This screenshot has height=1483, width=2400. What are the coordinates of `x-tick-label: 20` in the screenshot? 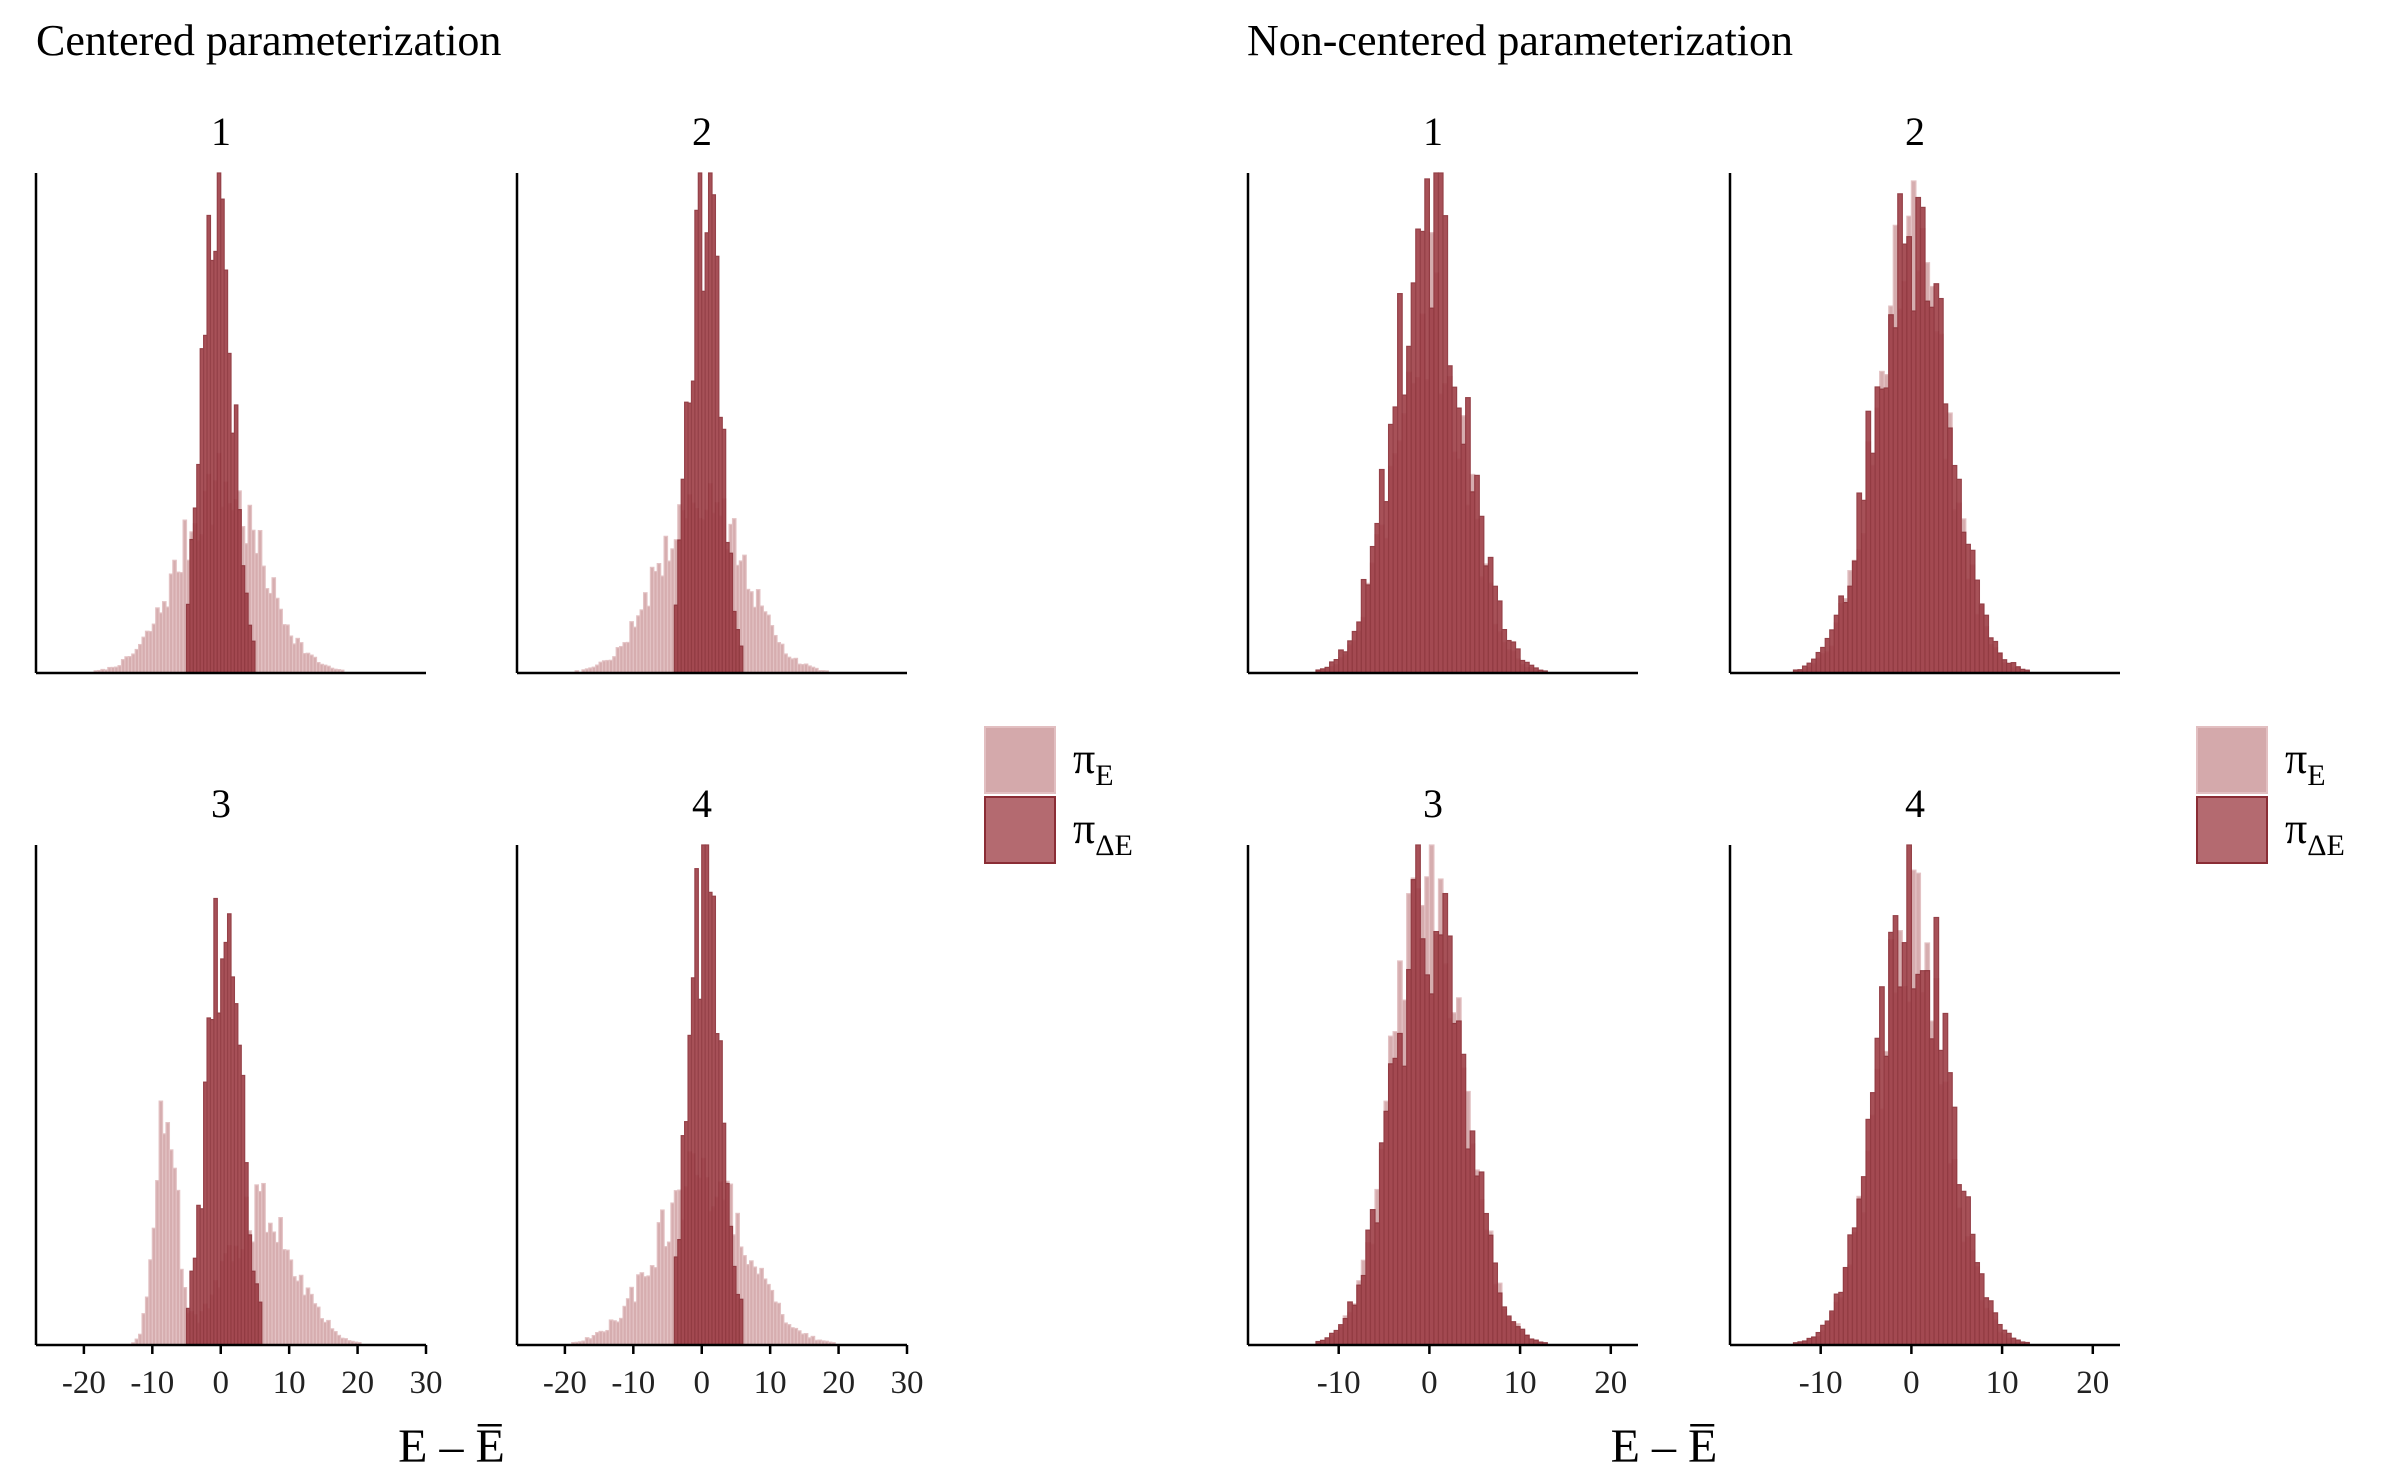 It's located at (1610, 1383).